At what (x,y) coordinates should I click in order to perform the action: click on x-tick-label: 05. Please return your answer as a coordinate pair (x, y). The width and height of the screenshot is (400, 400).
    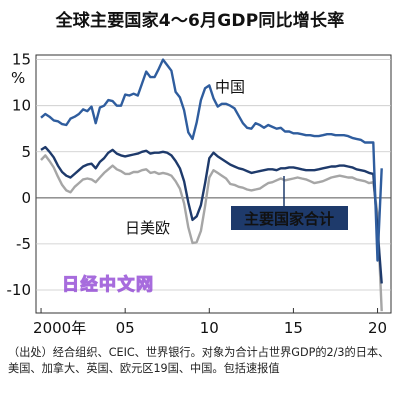
    Looking at the image, I should click on (125, 328).